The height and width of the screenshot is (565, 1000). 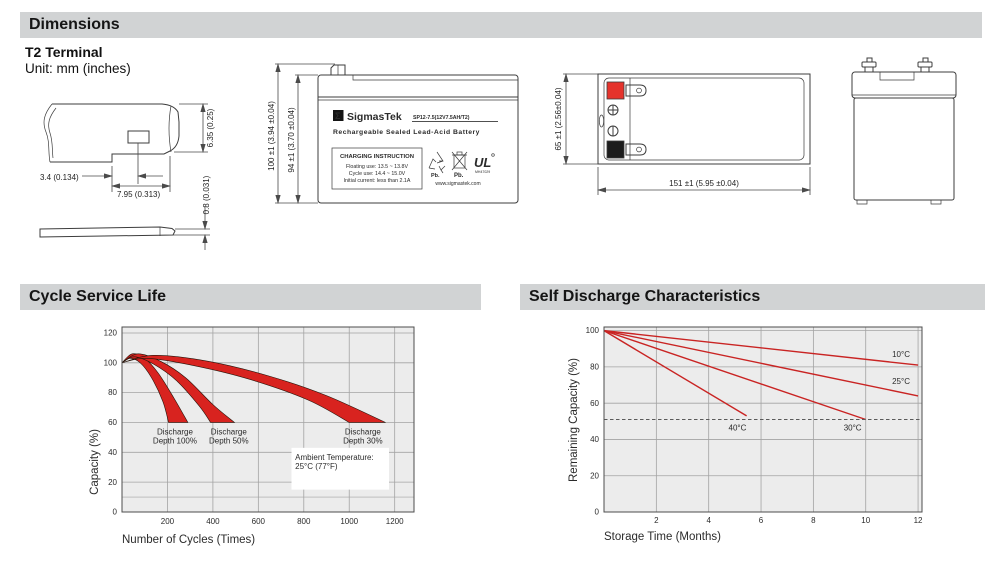 I want to click on x-tick-label: 8, so click(x=813, y=520).